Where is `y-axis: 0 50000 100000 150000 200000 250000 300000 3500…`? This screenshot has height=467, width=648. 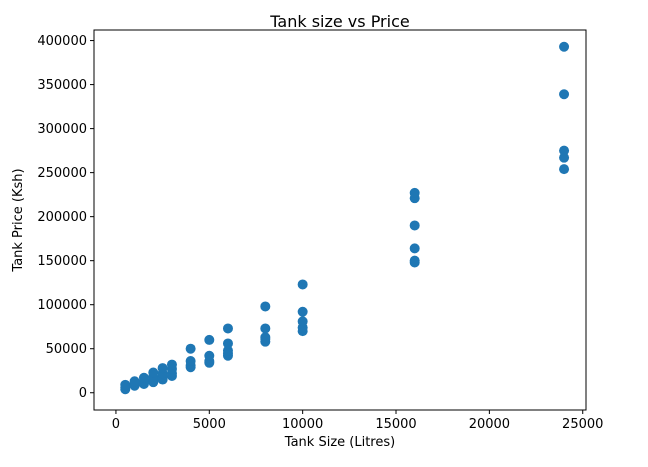
y-axis: 0 50000 100000 150000 200000 250000 300000 3500… is located at coordinates (65, 217).